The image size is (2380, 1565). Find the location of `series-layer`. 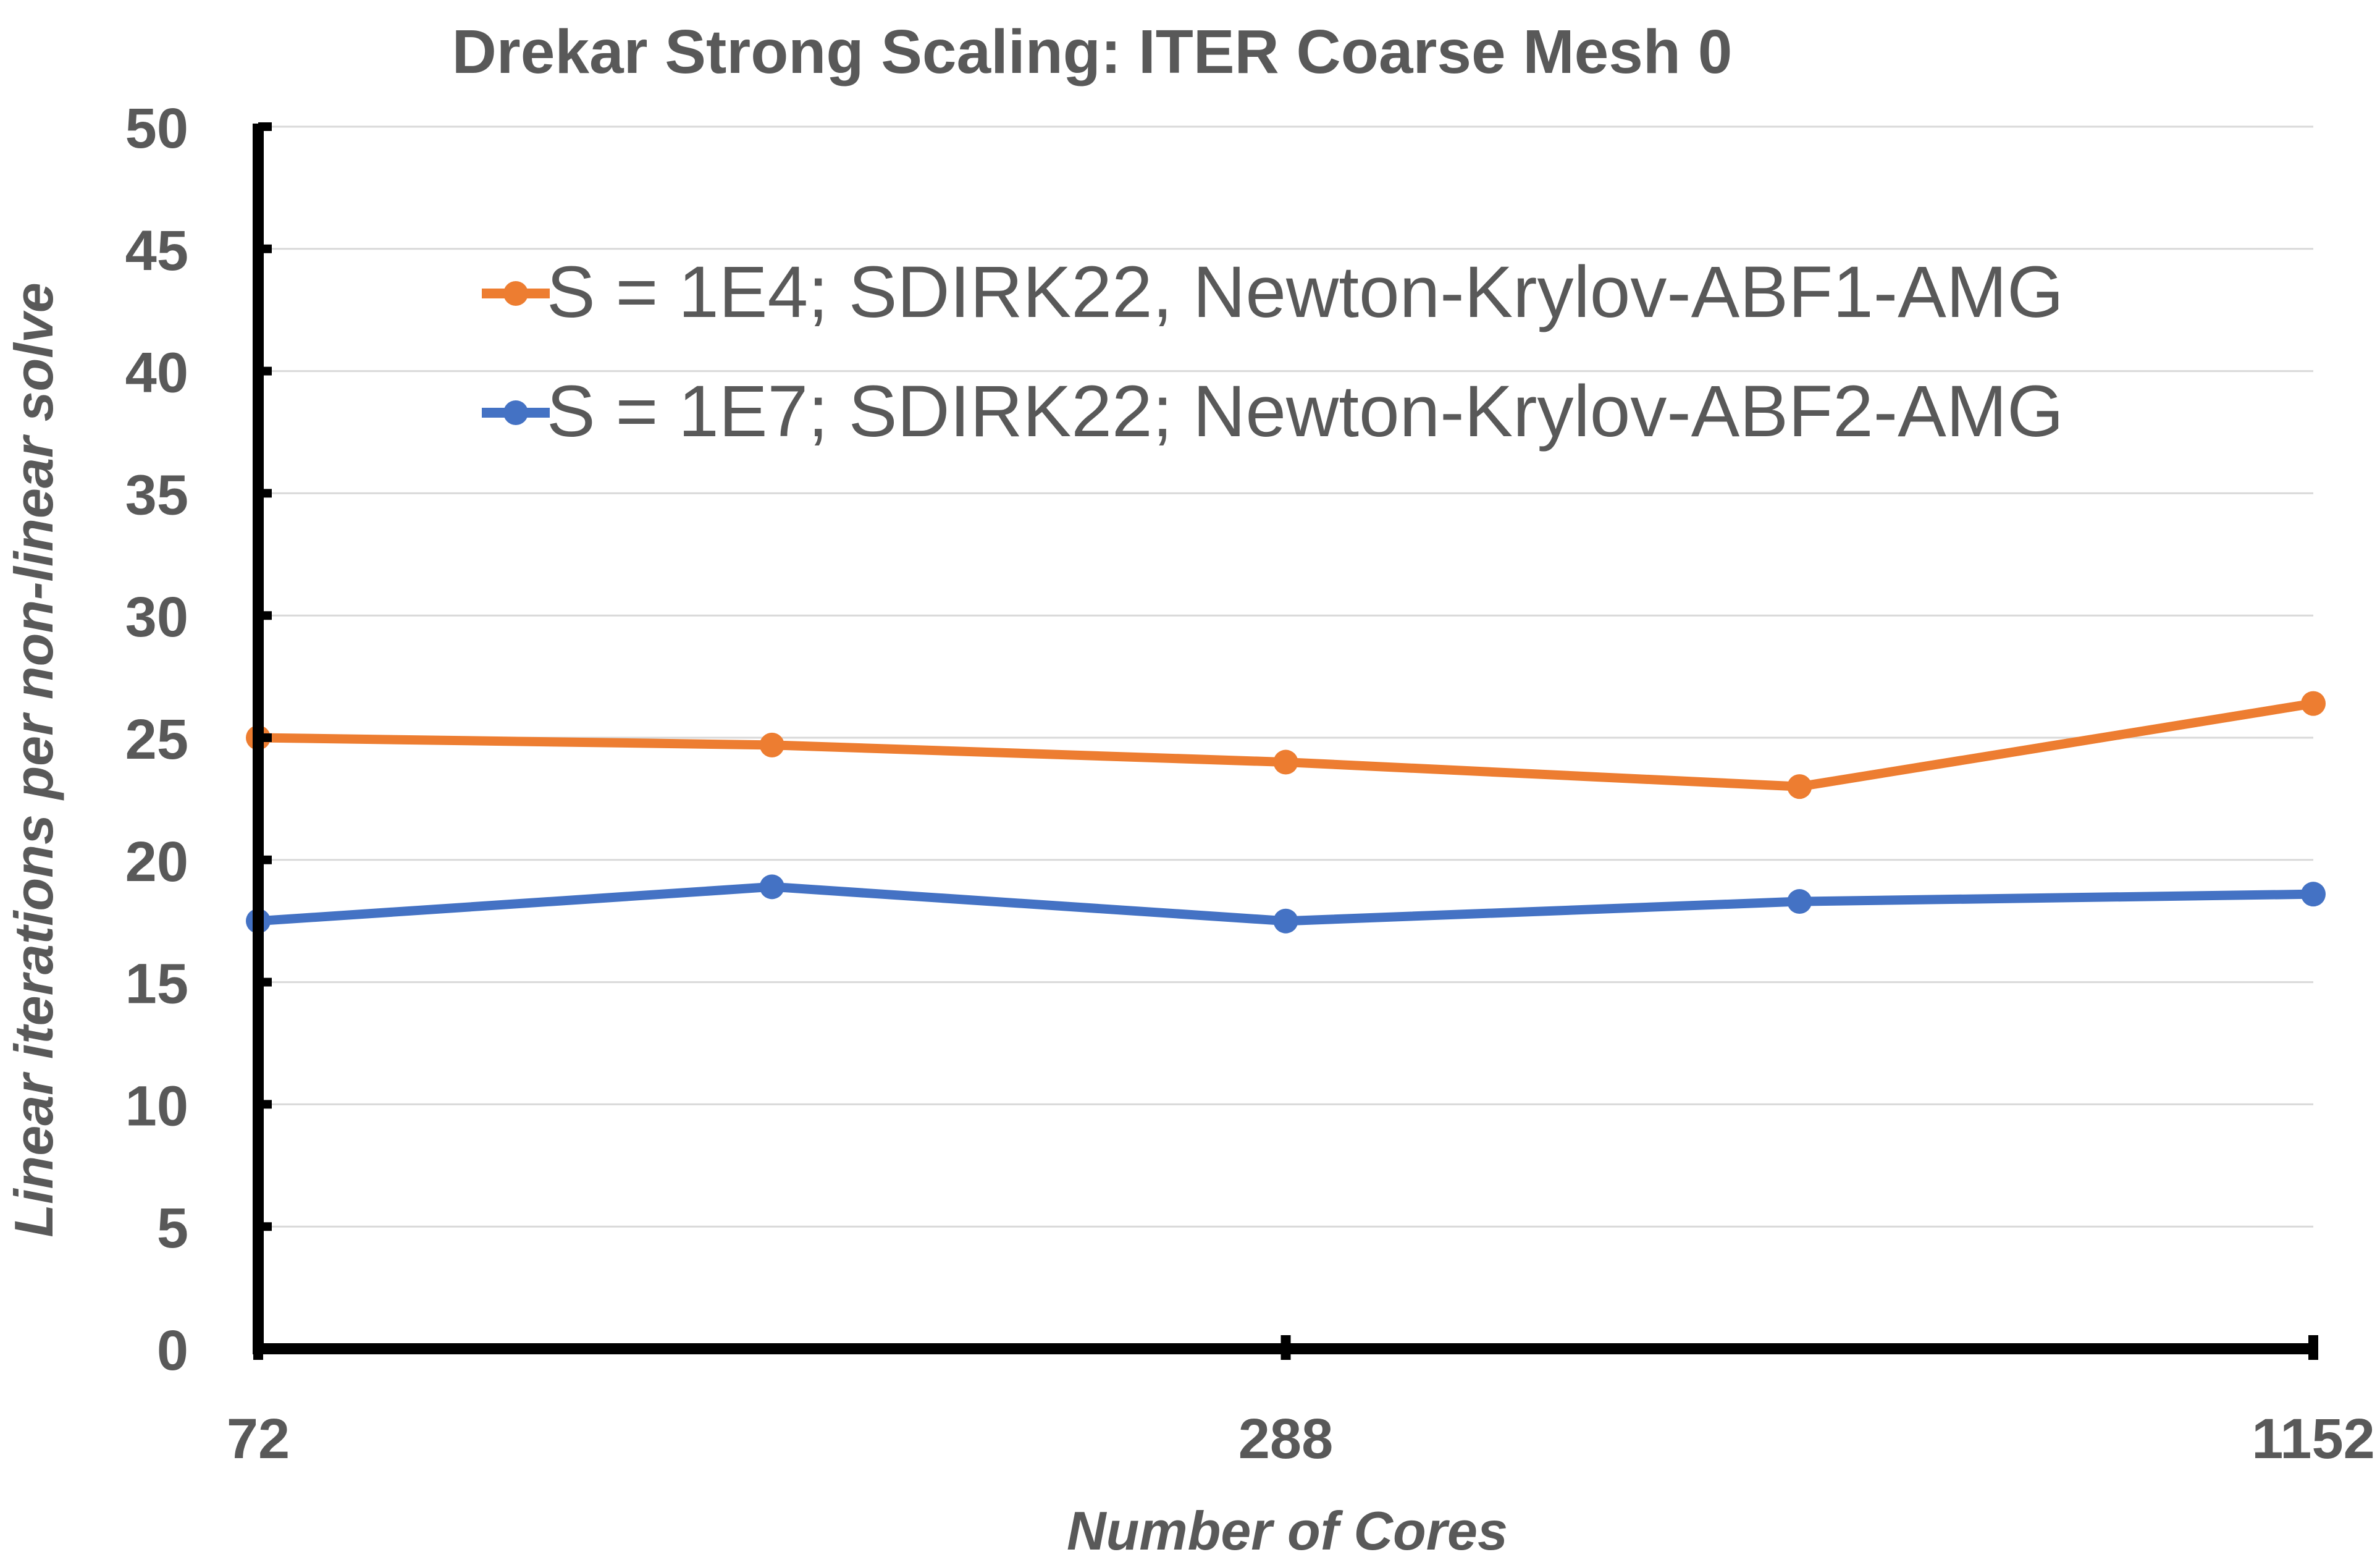

series-layer is located at coordinates (1286, 812).